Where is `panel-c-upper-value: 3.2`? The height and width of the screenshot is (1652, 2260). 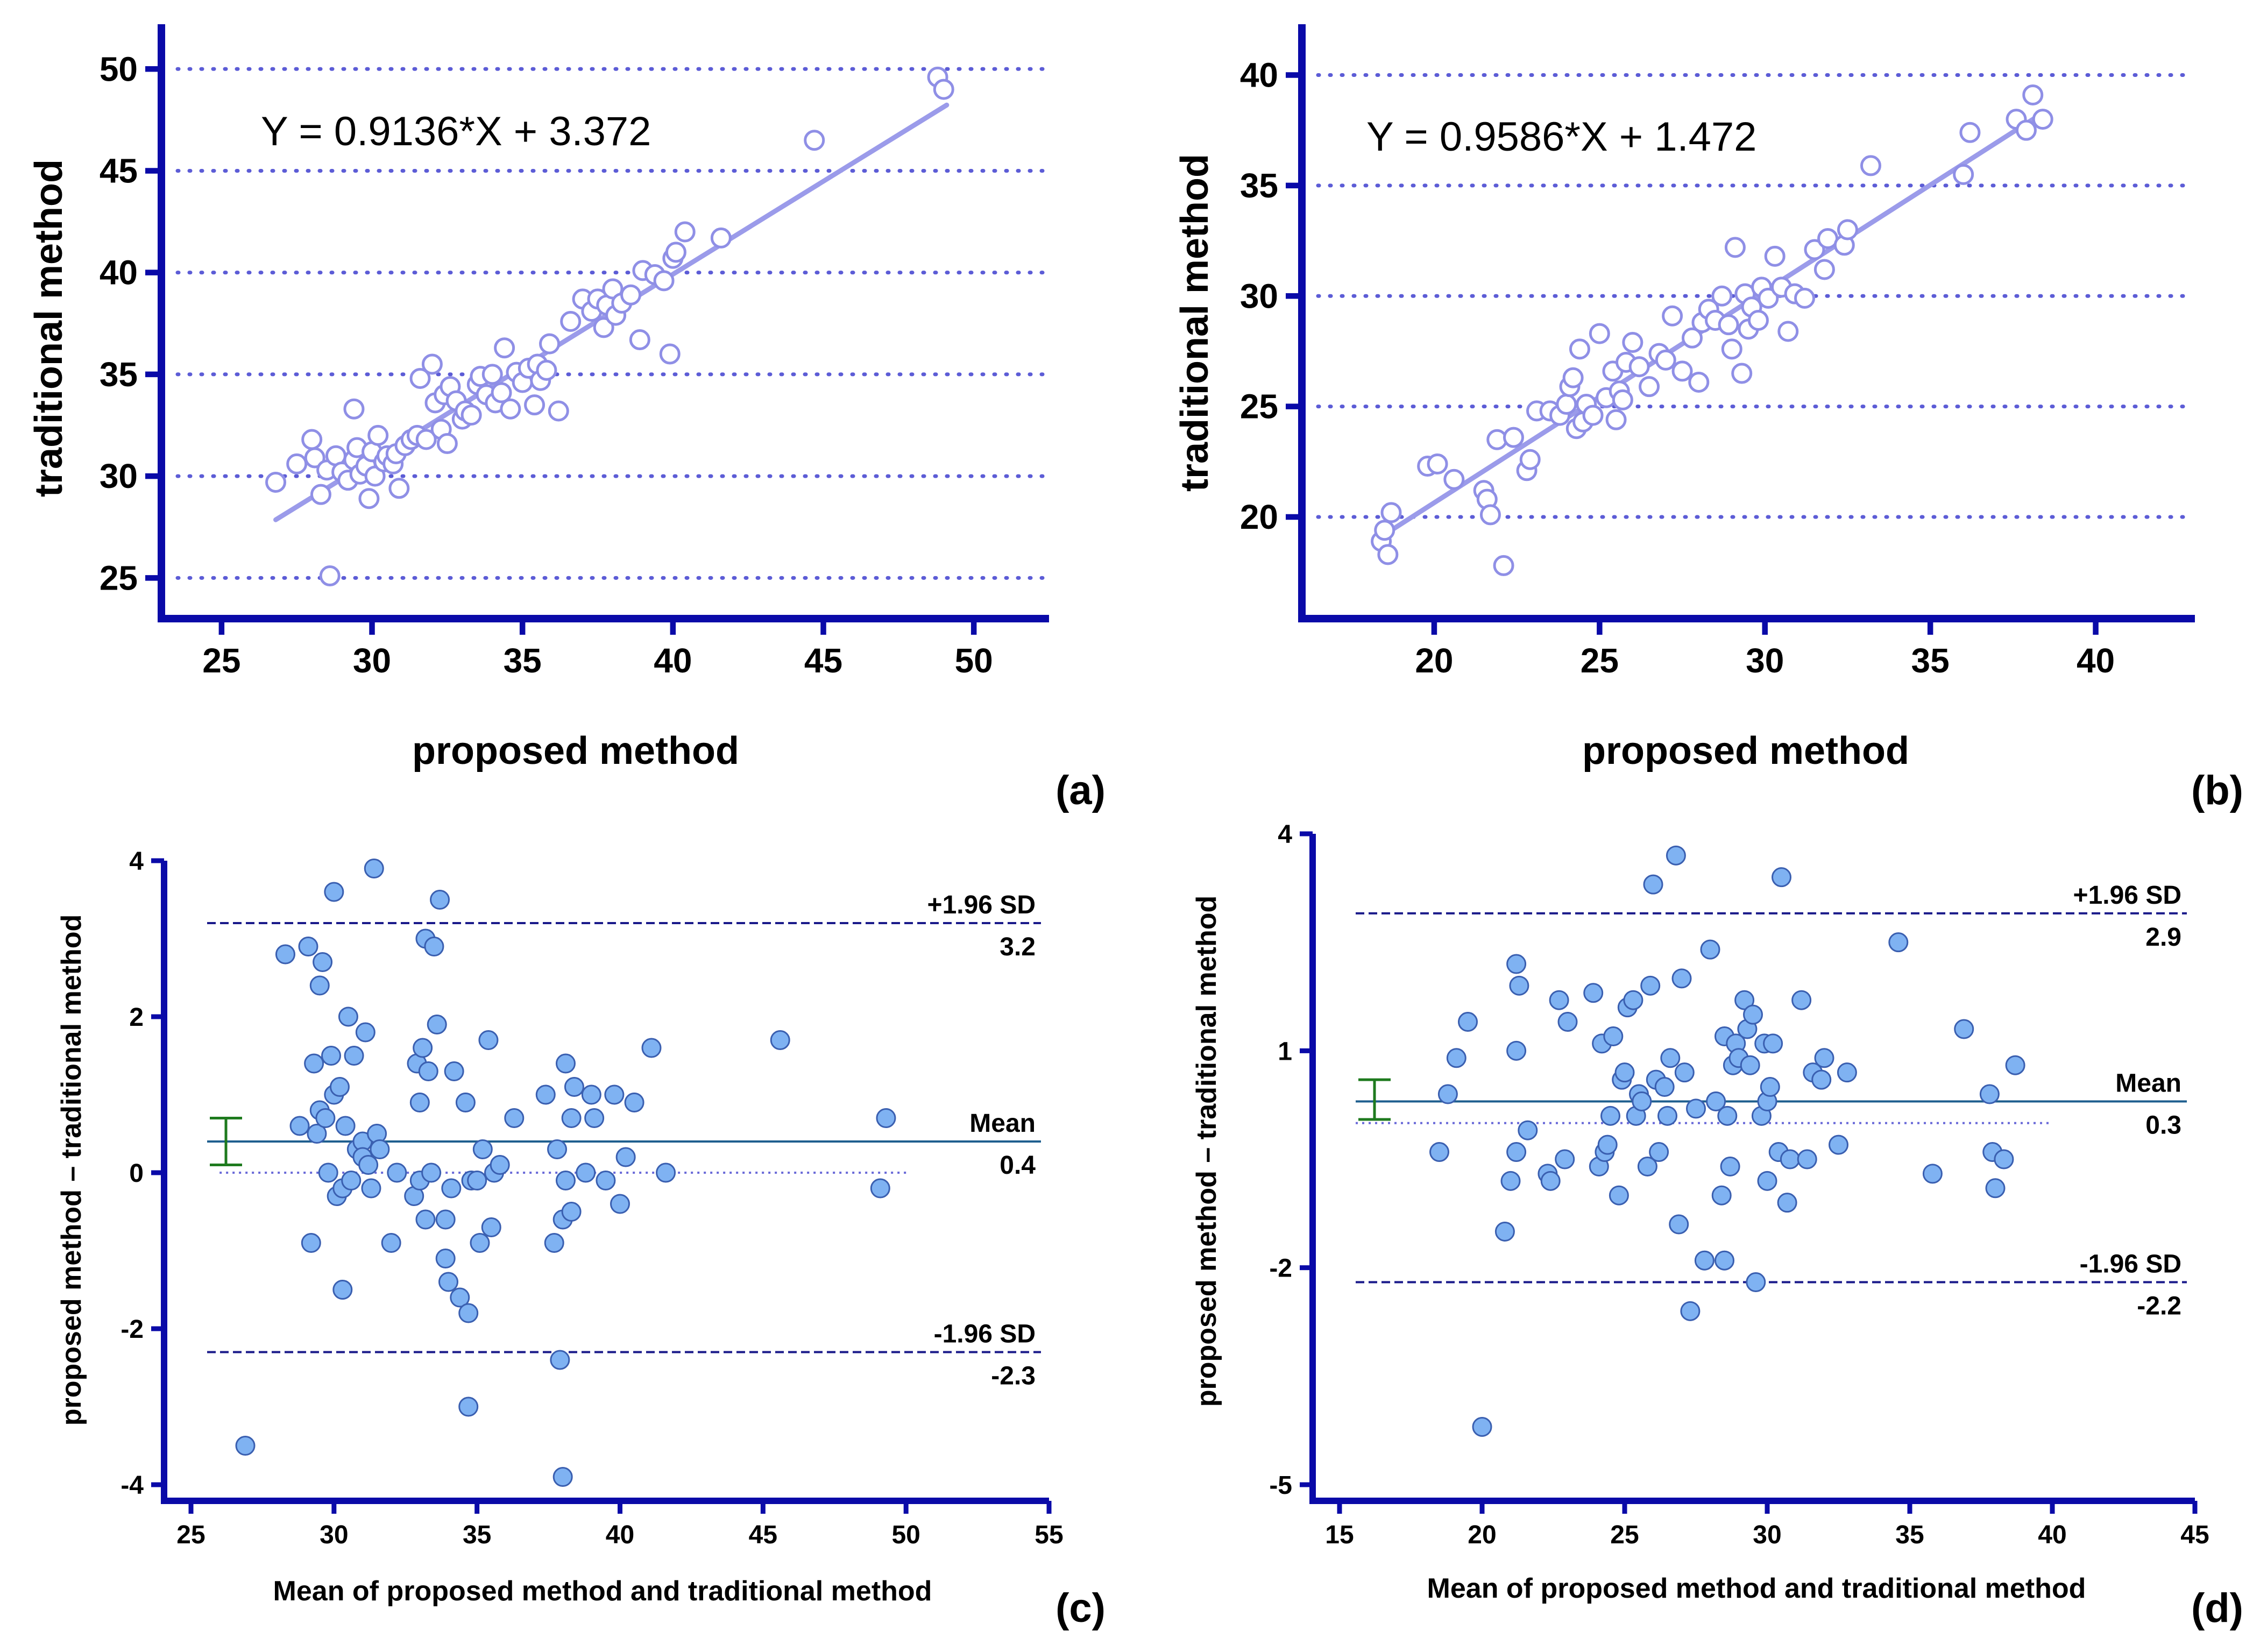 panel-c-upper-value: 3.2 is located at coordinates (1018, 947).